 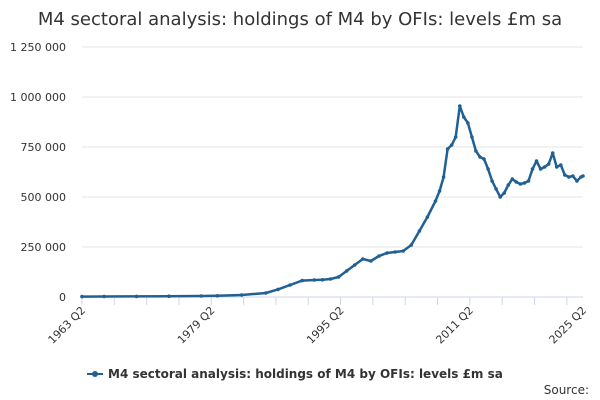 What do you see at coordinates (196, 325) in the screenshot?
I see `x-tick-label: 1979 Q2` at bounding box center [196, 325].